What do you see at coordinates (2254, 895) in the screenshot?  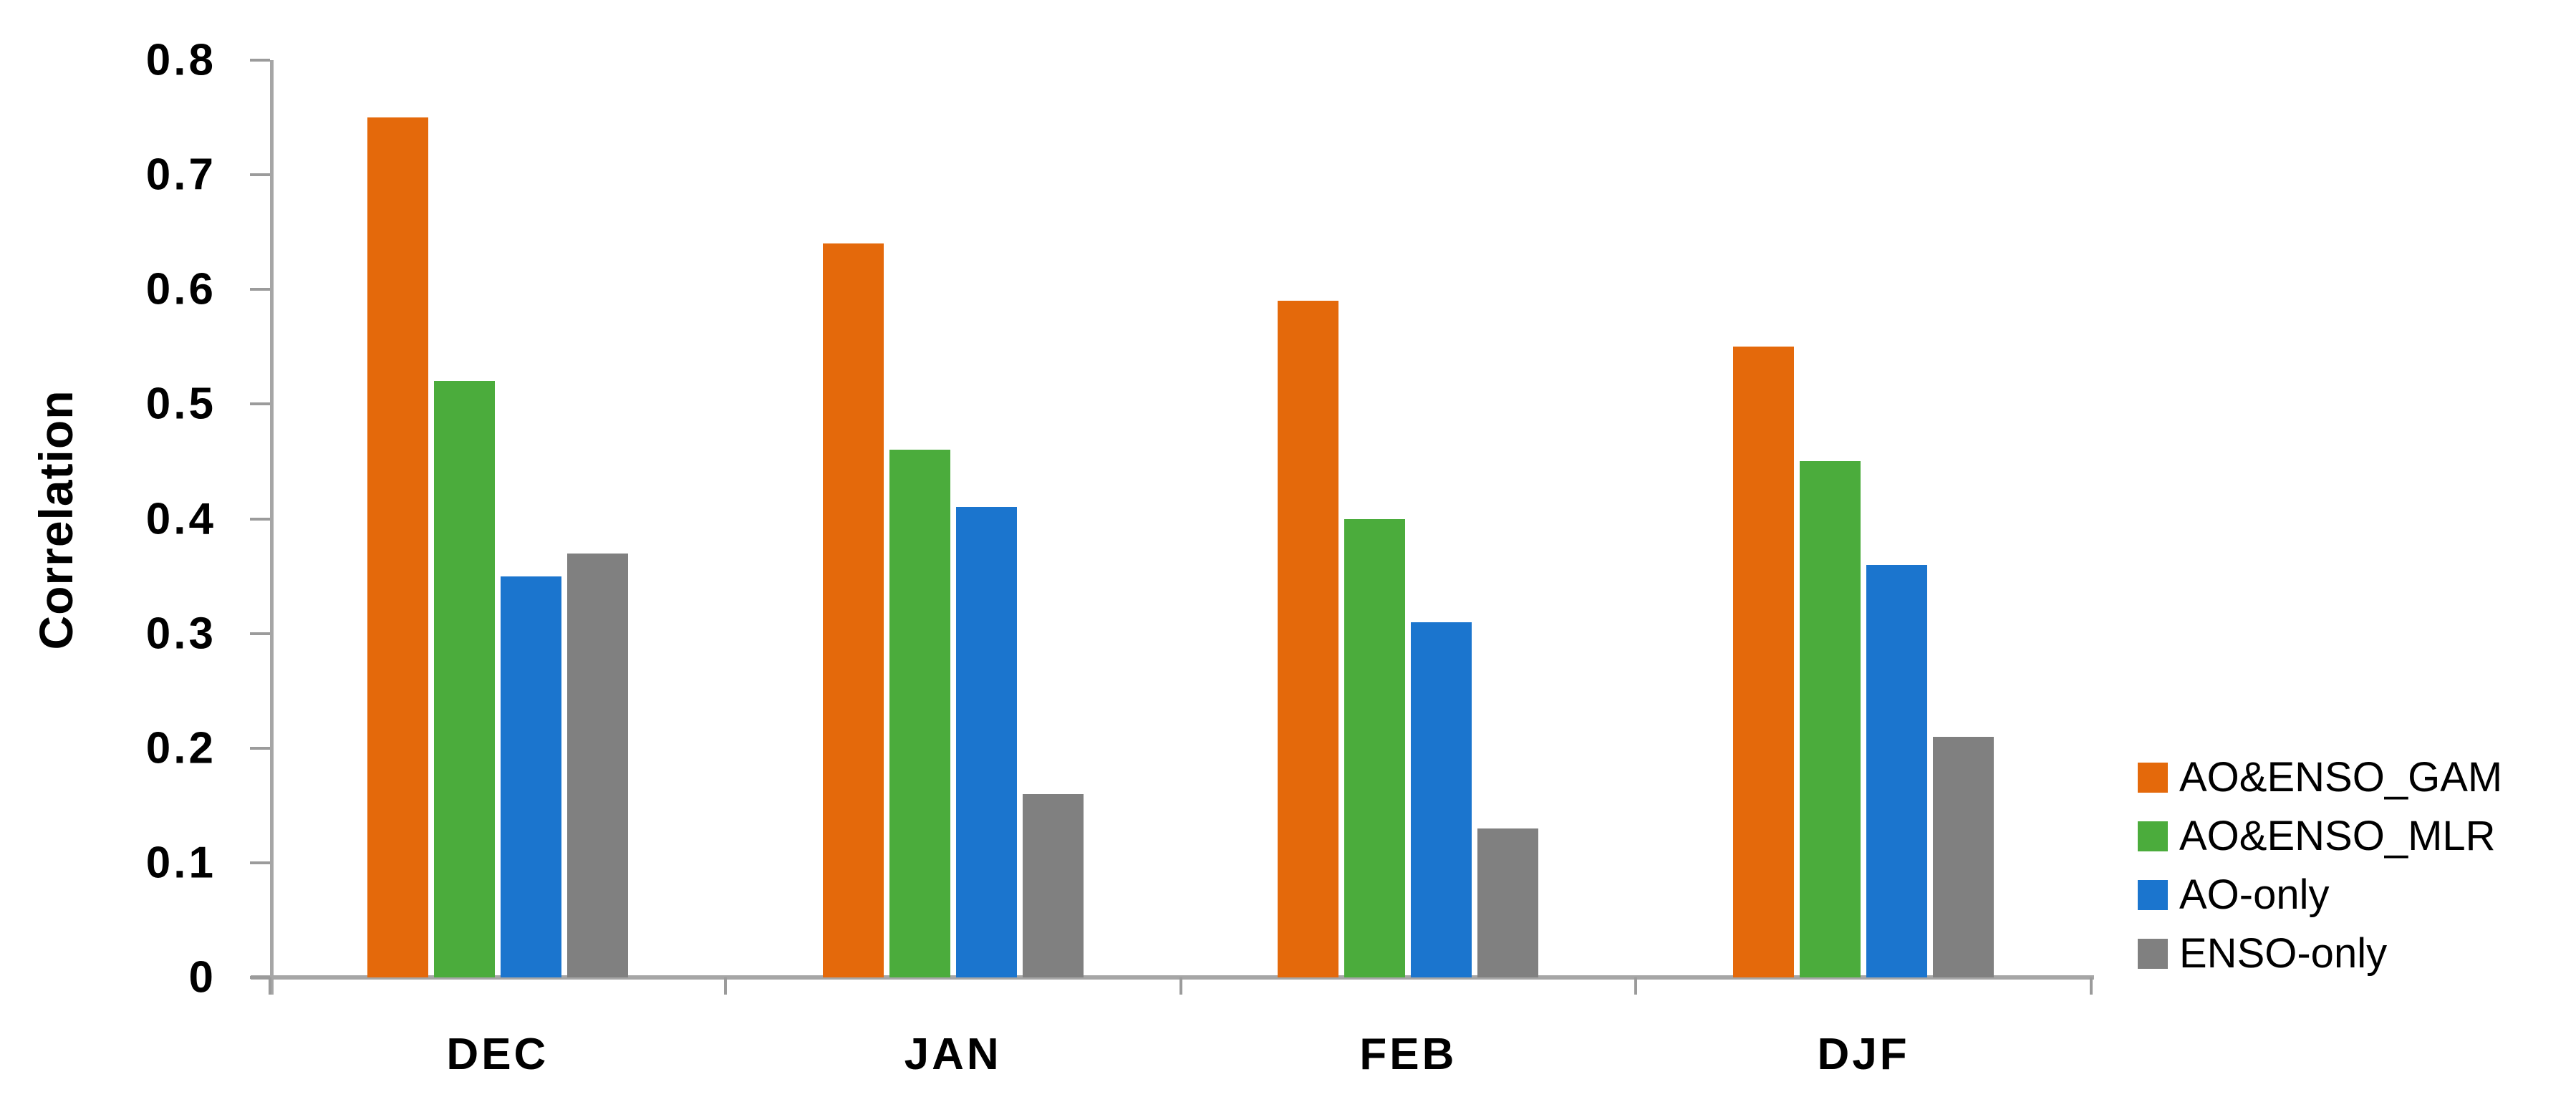 I see `legend-label: AO-only` at bounding box center [2254, 895].